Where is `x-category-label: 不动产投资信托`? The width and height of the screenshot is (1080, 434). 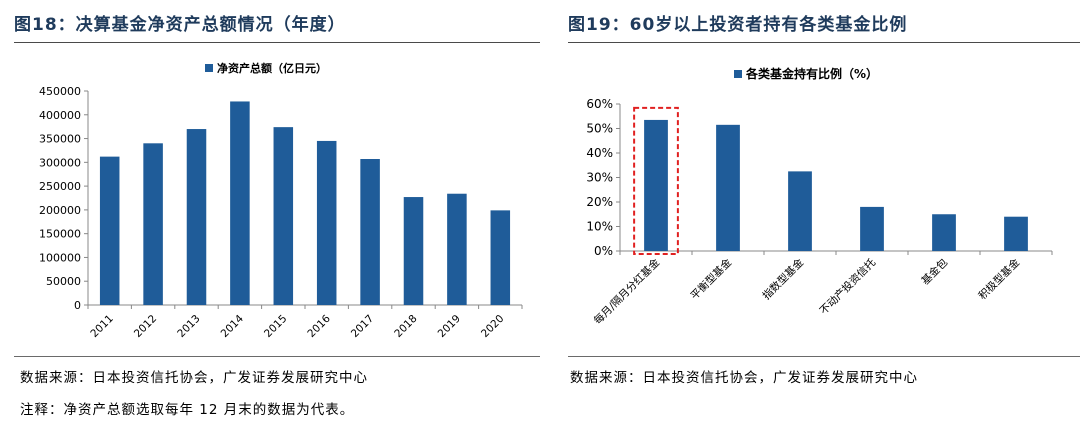
x-category-label: 不动产投资信托 is located at coordinates (848, 287).